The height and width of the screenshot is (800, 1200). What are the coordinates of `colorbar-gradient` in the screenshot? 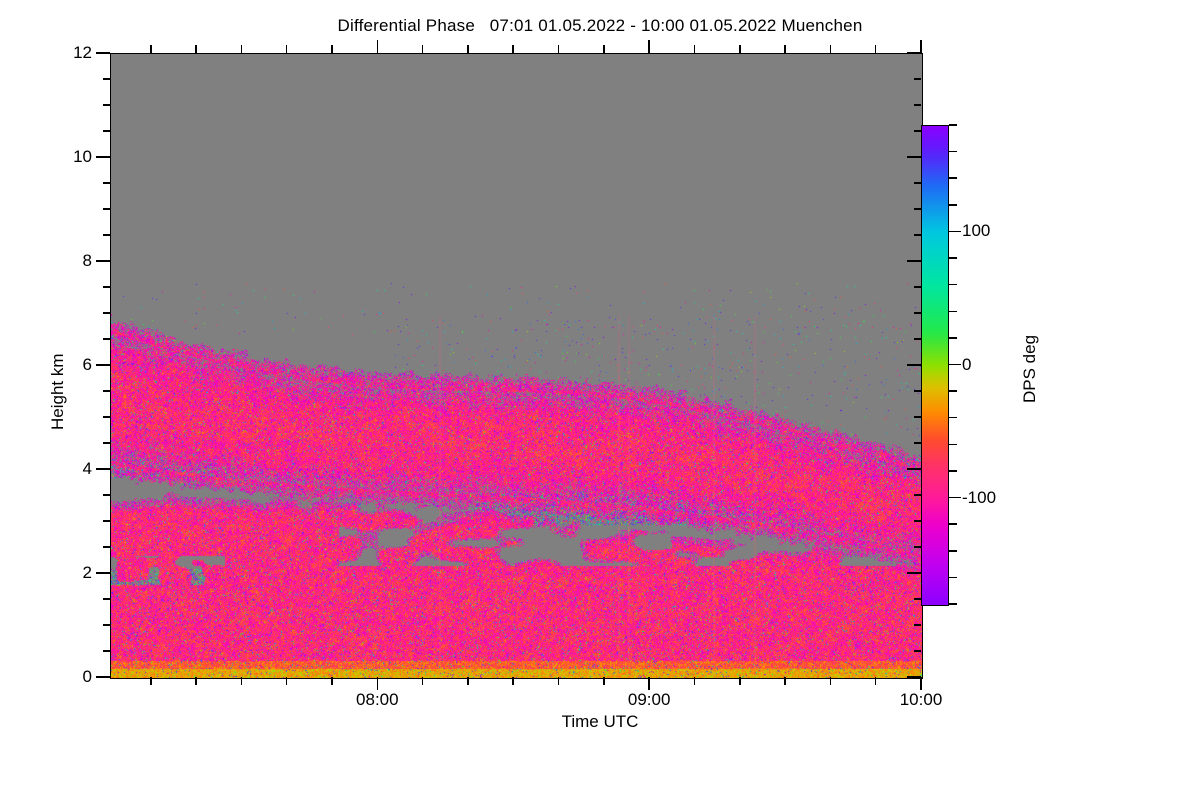 It's located at (935, 365).